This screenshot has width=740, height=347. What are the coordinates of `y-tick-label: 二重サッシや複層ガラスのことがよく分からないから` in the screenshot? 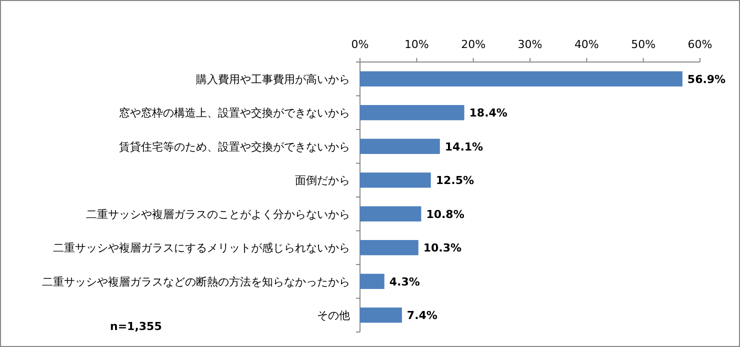 It's located at (218, 214).